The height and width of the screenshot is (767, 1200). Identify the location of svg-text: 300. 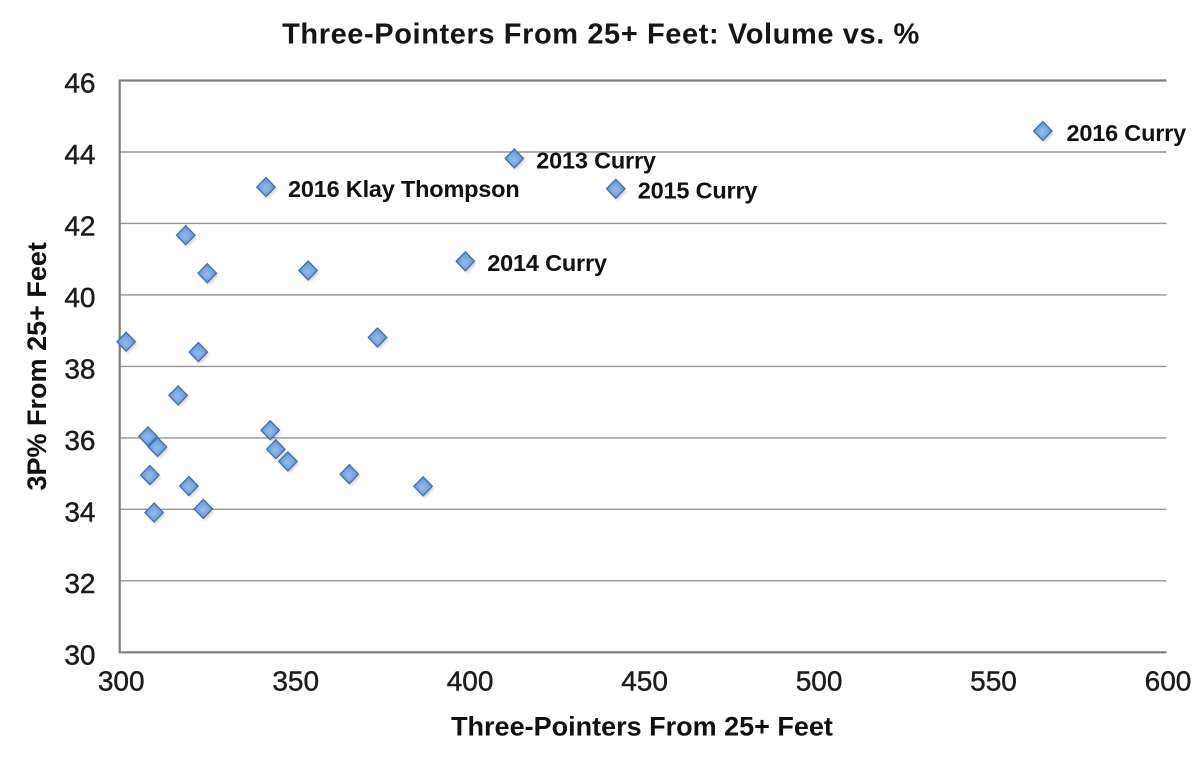
(121, 681).